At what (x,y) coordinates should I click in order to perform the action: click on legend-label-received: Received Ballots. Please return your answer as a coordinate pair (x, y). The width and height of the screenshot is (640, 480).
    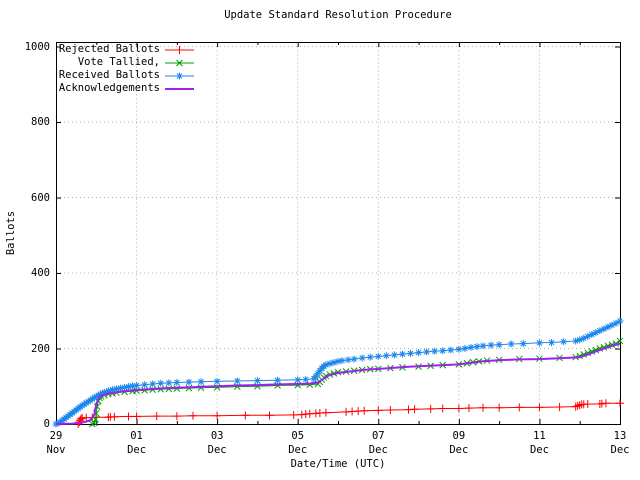
    Looking at the image, I should click on (109, 75).